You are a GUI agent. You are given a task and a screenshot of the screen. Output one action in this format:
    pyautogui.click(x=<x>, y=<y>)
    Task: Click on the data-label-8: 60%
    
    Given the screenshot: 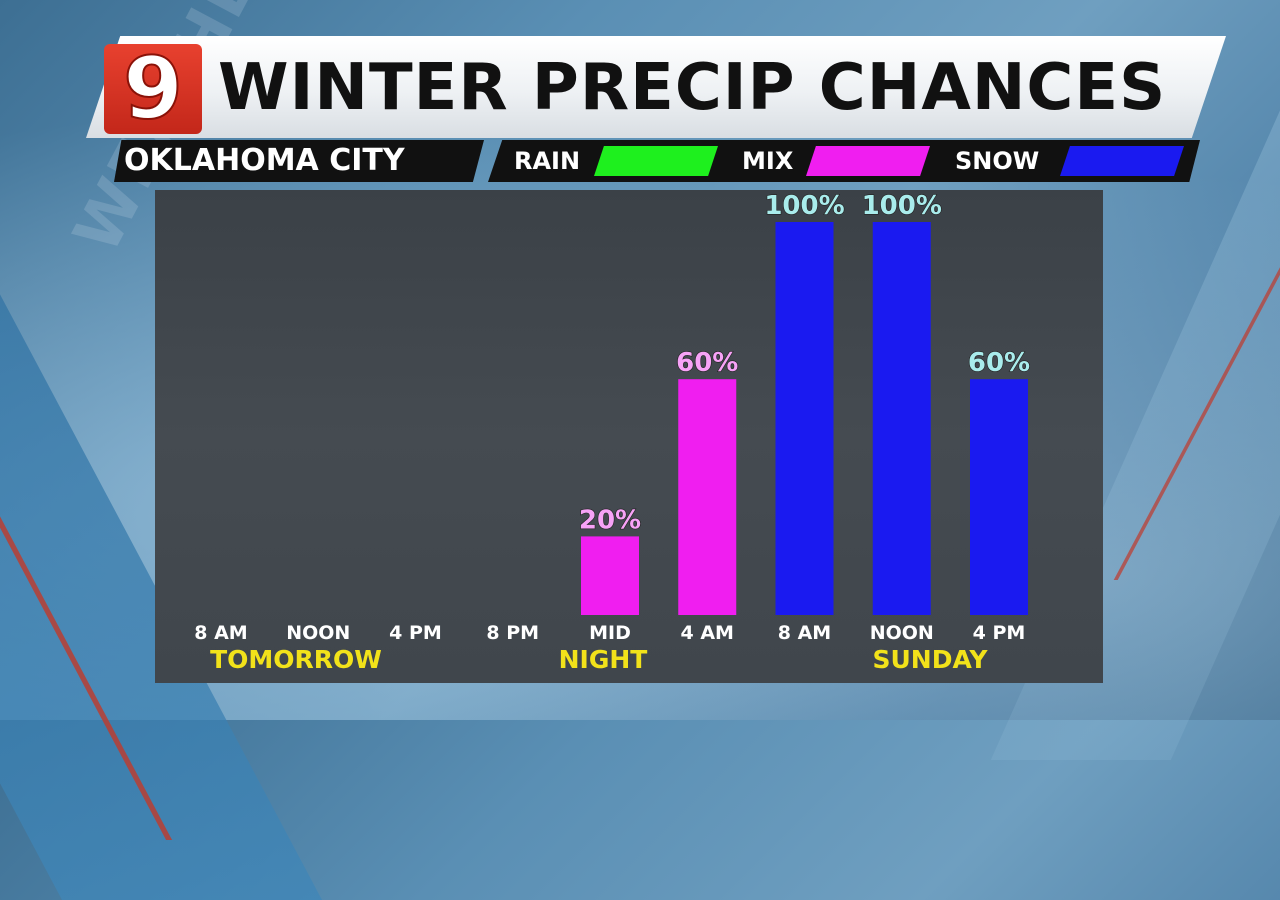 What is the action you would take?
    pyautogui.click(x=999, y=363)
    